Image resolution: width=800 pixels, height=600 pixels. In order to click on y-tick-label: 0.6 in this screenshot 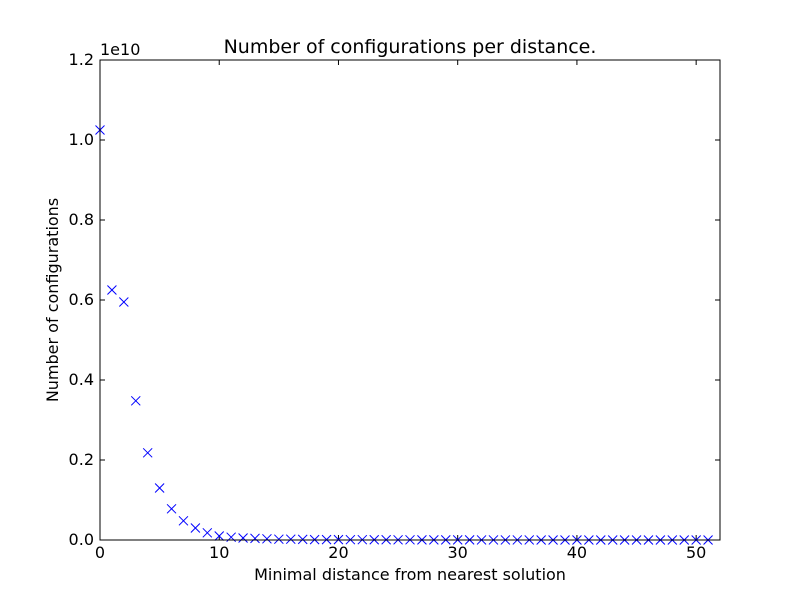, I will do `click(81, 299)`.